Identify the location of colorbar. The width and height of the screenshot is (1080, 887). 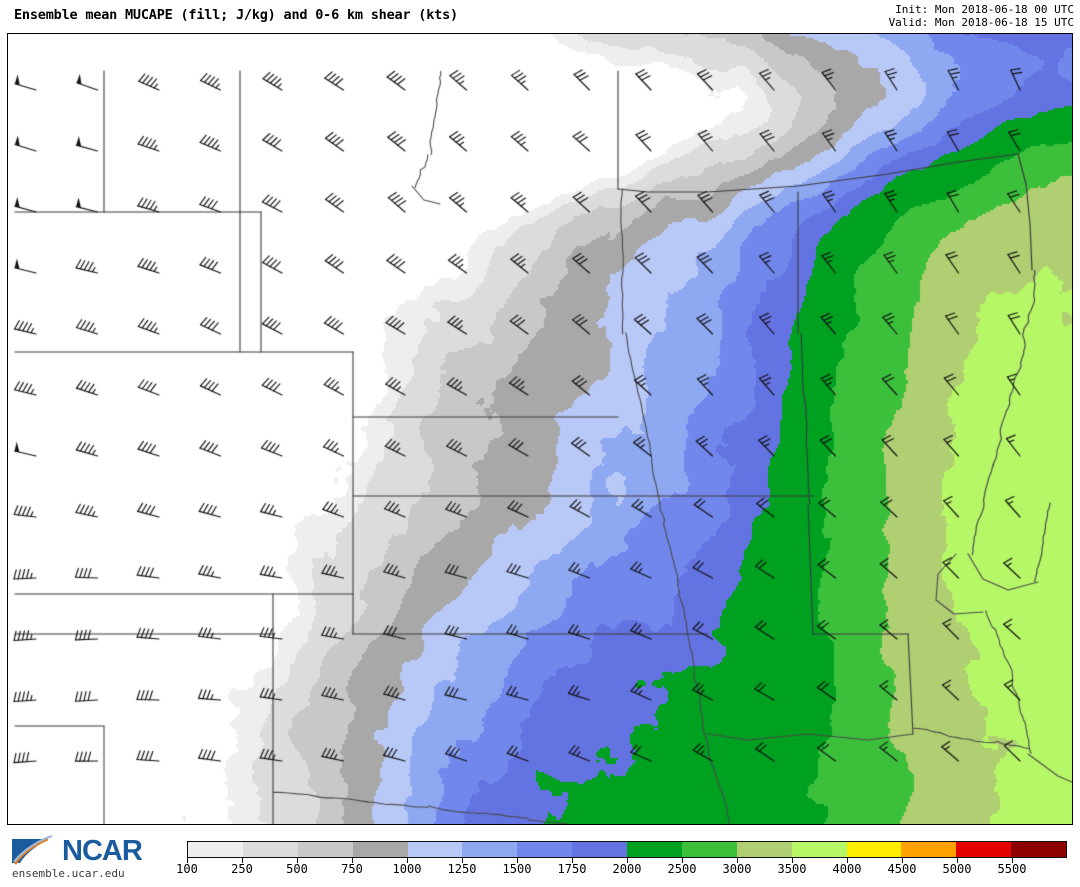
(627, 849).